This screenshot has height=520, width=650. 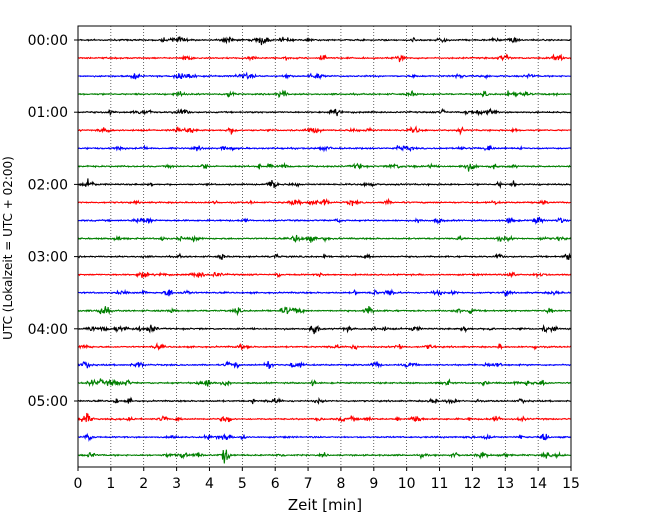 I want to click on x-tick-label: 9, so click(x=373, y=484).